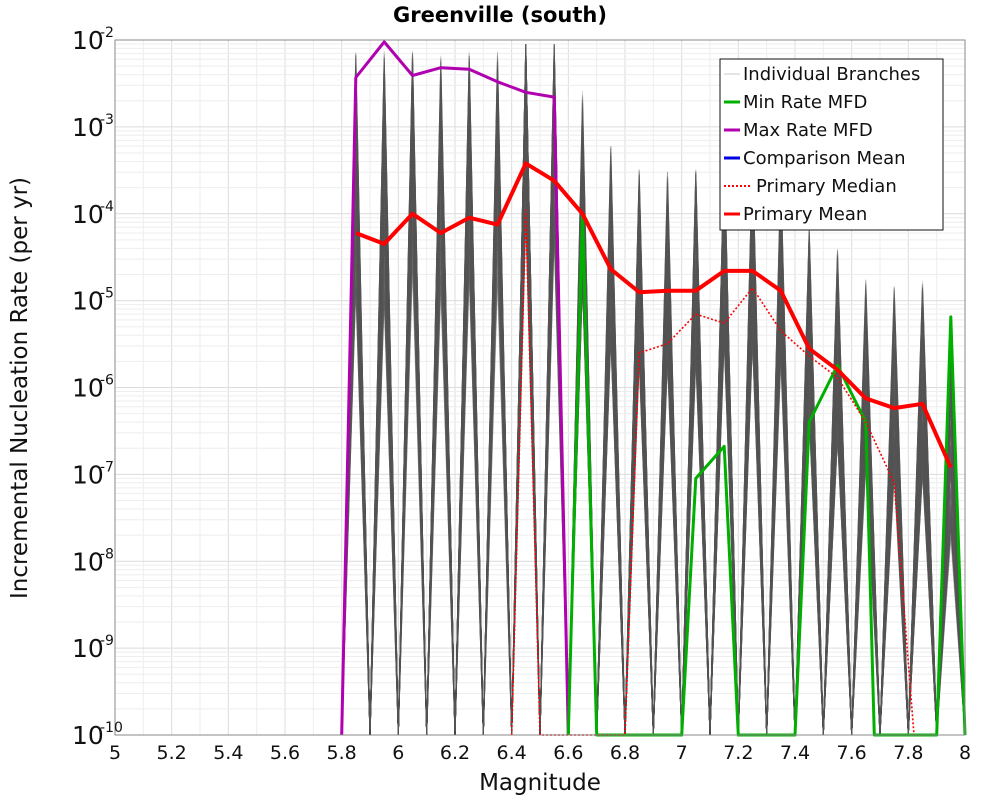 The image size is (1000, 800). Describe the element at coordinates (512, 753) in the screenshot. I see `x-tick-label: 6.4` at that location.